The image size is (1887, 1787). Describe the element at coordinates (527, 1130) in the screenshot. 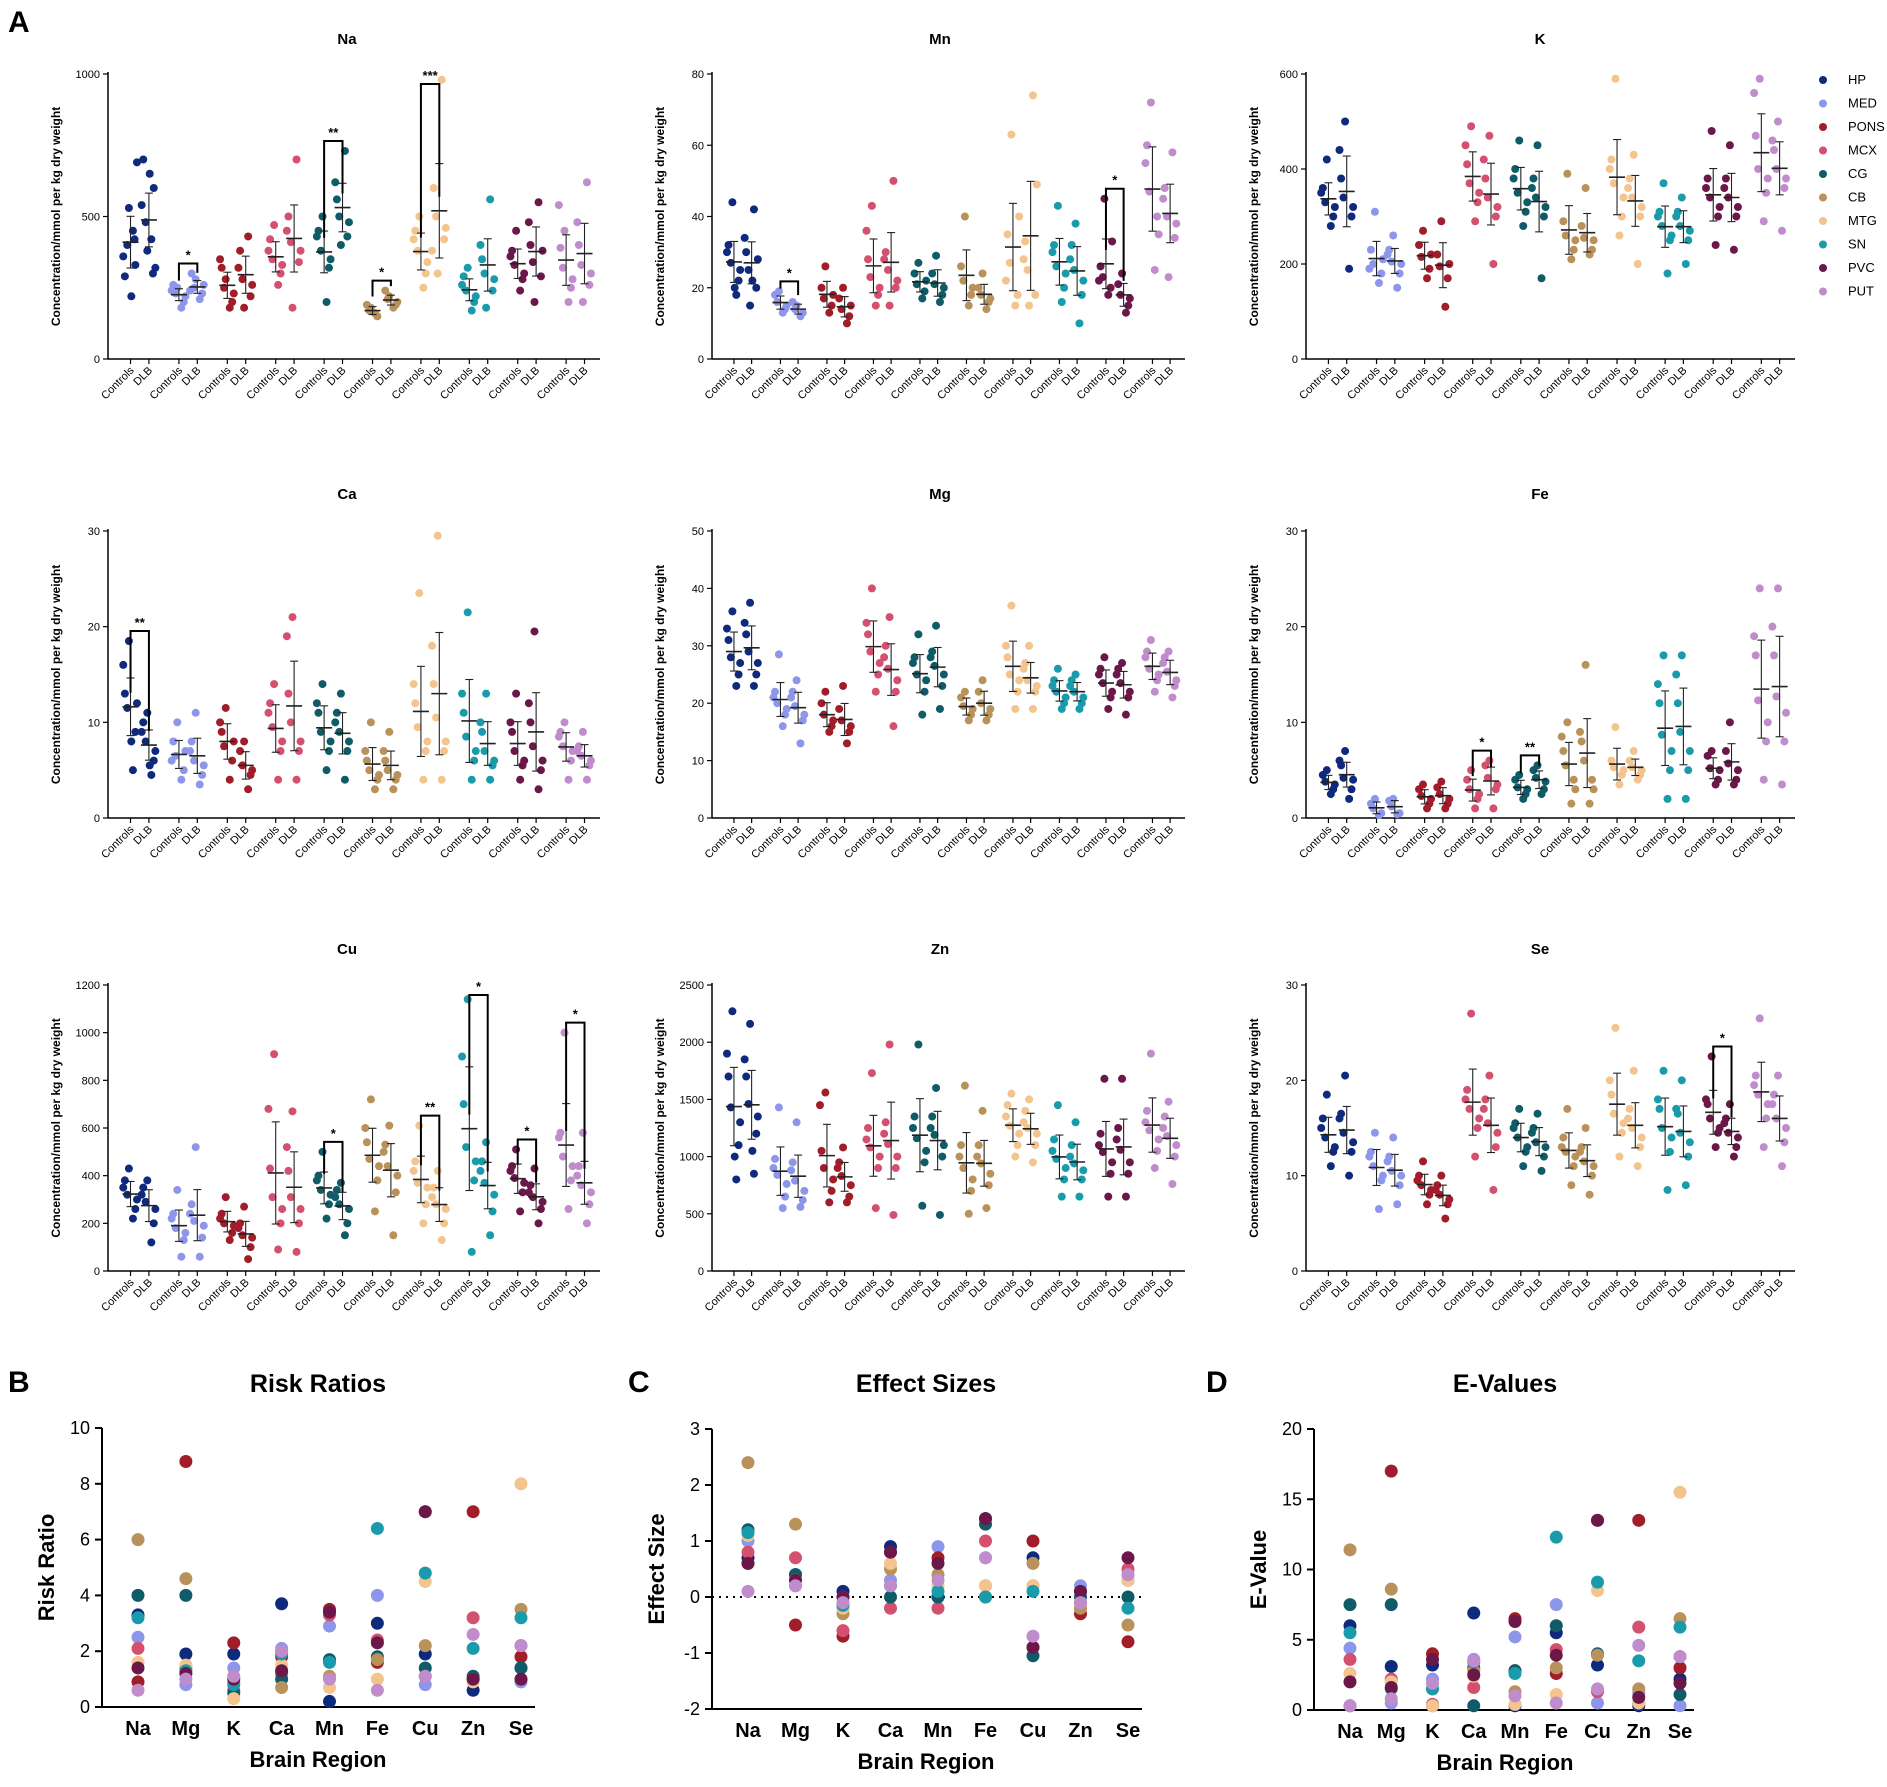

I see `significance-label: *` at that location.